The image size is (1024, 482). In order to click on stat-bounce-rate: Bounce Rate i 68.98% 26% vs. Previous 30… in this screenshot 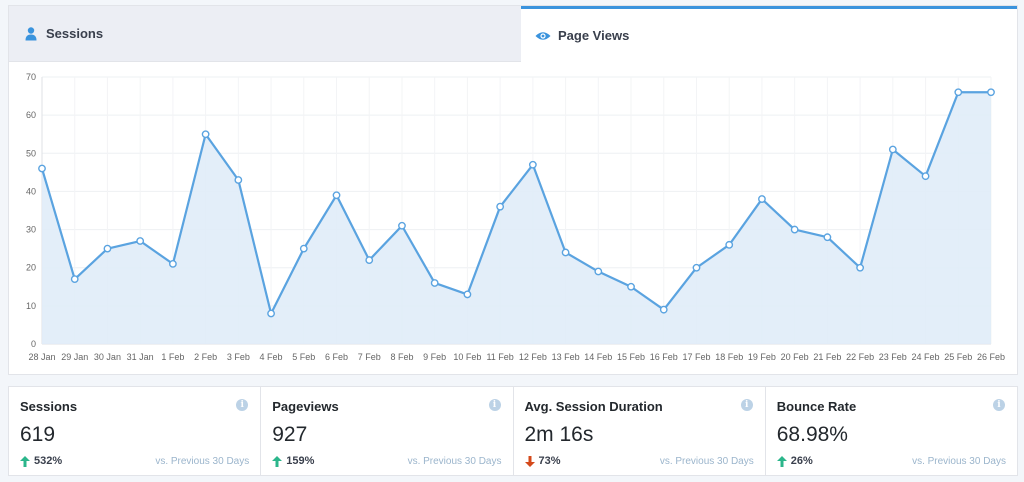, I will do `click(891, 431)`.